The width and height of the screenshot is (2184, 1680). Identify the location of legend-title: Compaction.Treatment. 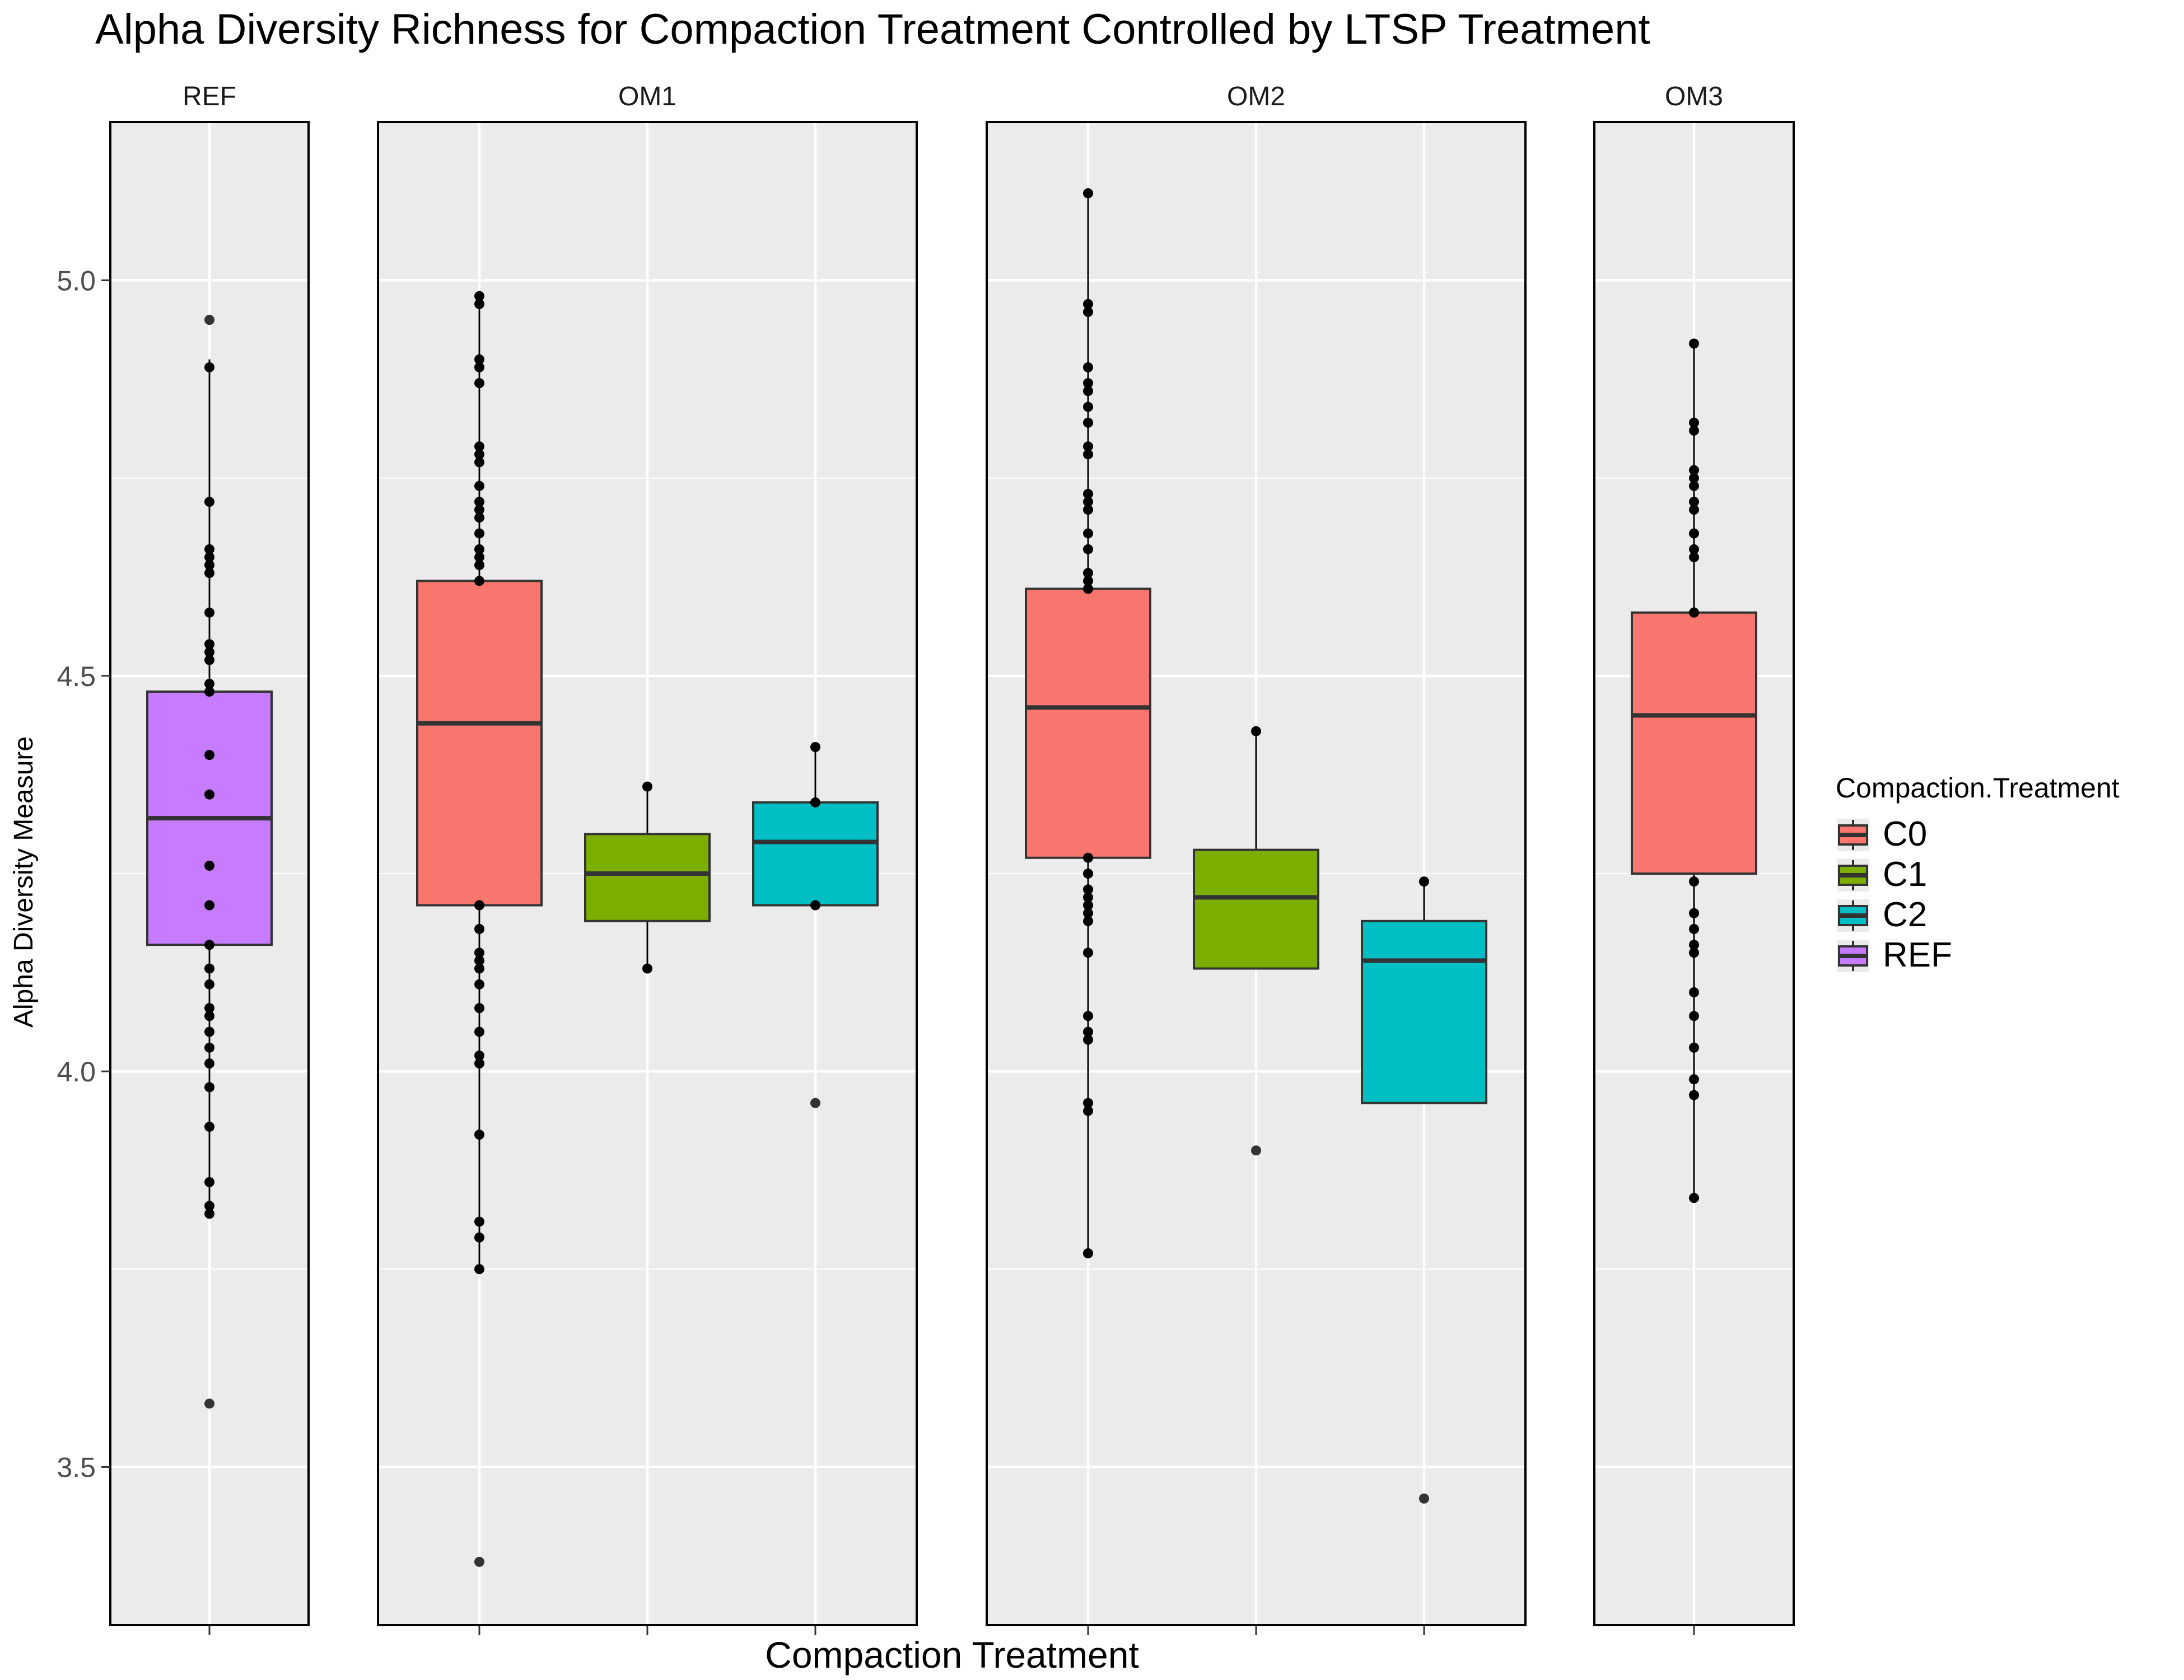
(1978, 788).